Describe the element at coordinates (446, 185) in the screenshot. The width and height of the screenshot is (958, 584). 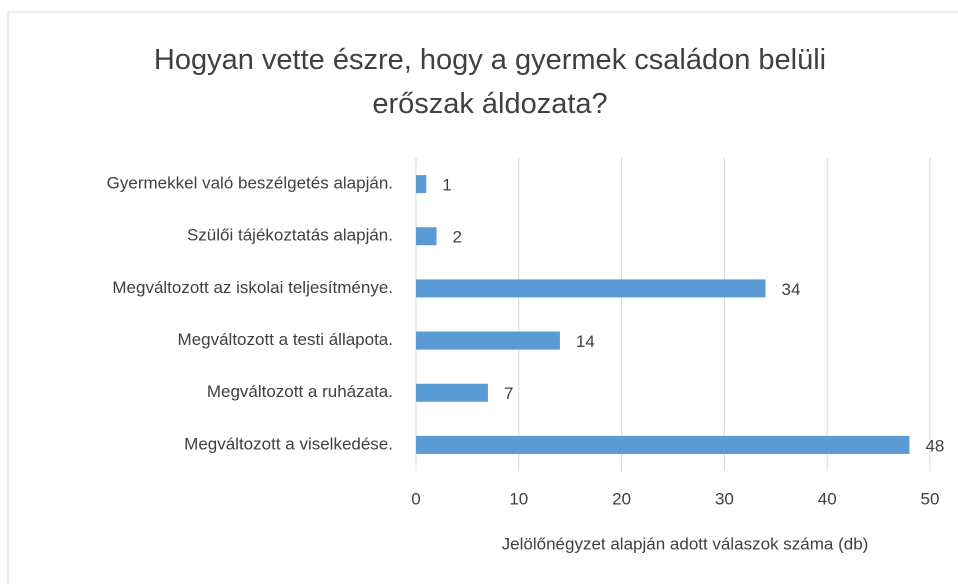
I see `data-label: 1` at that location.